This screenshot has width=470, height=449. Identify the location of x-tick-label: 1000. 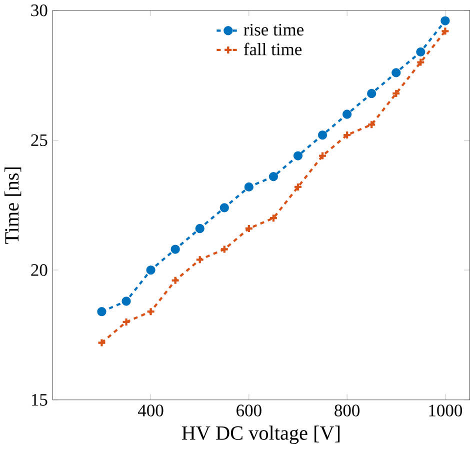
(445, 410).